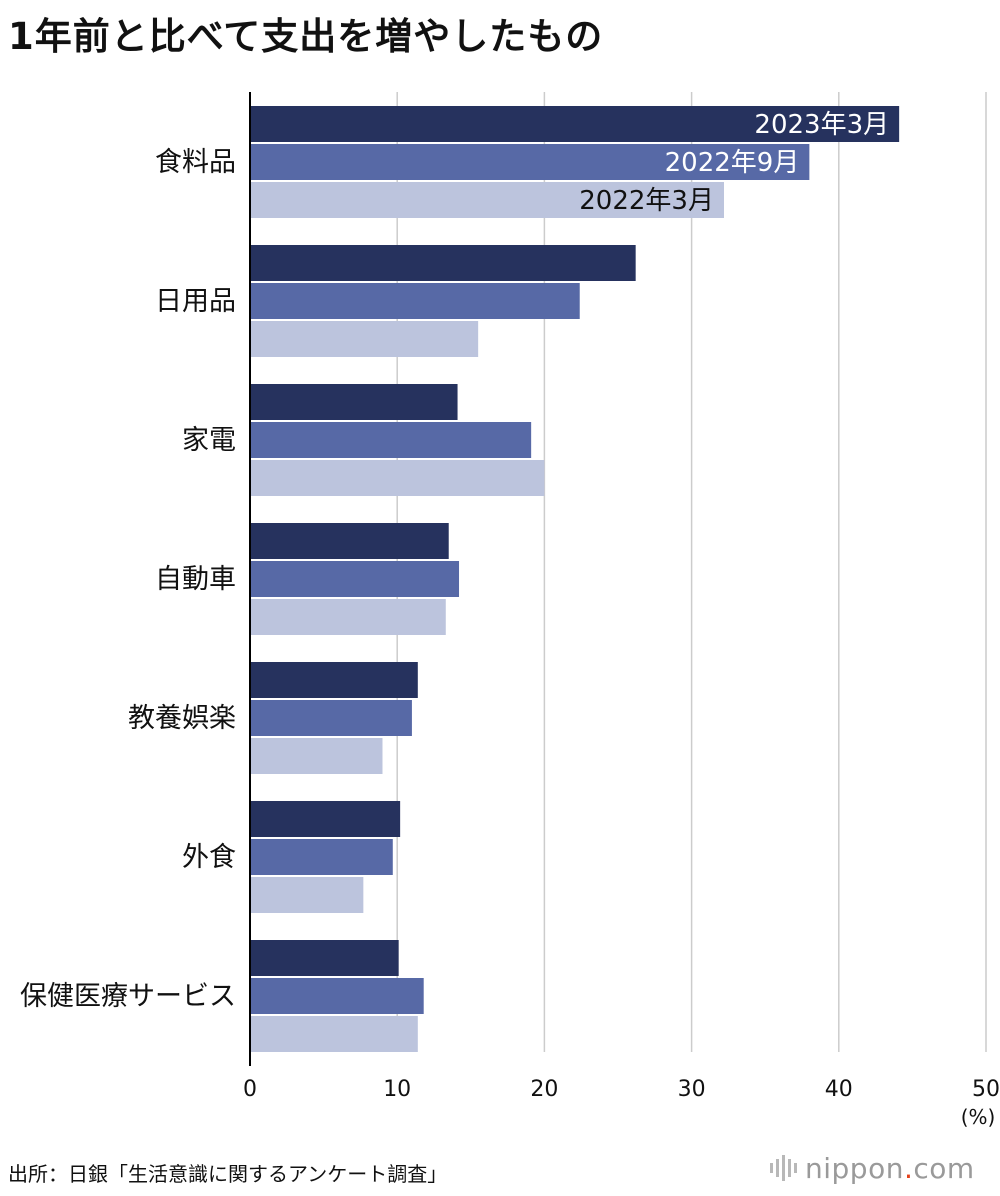 Image resolution: width=1000 pixels, height=1196 pixels. What do you see at coordinates (732, 163) in the screenshot?
I see `series-label: 2022年9月` at bounding box center [732, 163].